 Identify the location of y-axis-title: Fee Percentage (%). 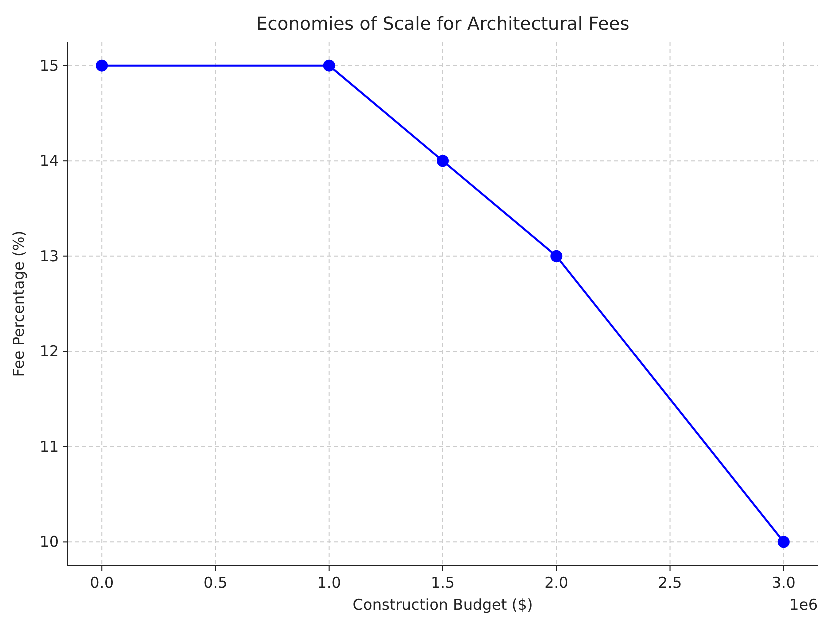
(19, 304).